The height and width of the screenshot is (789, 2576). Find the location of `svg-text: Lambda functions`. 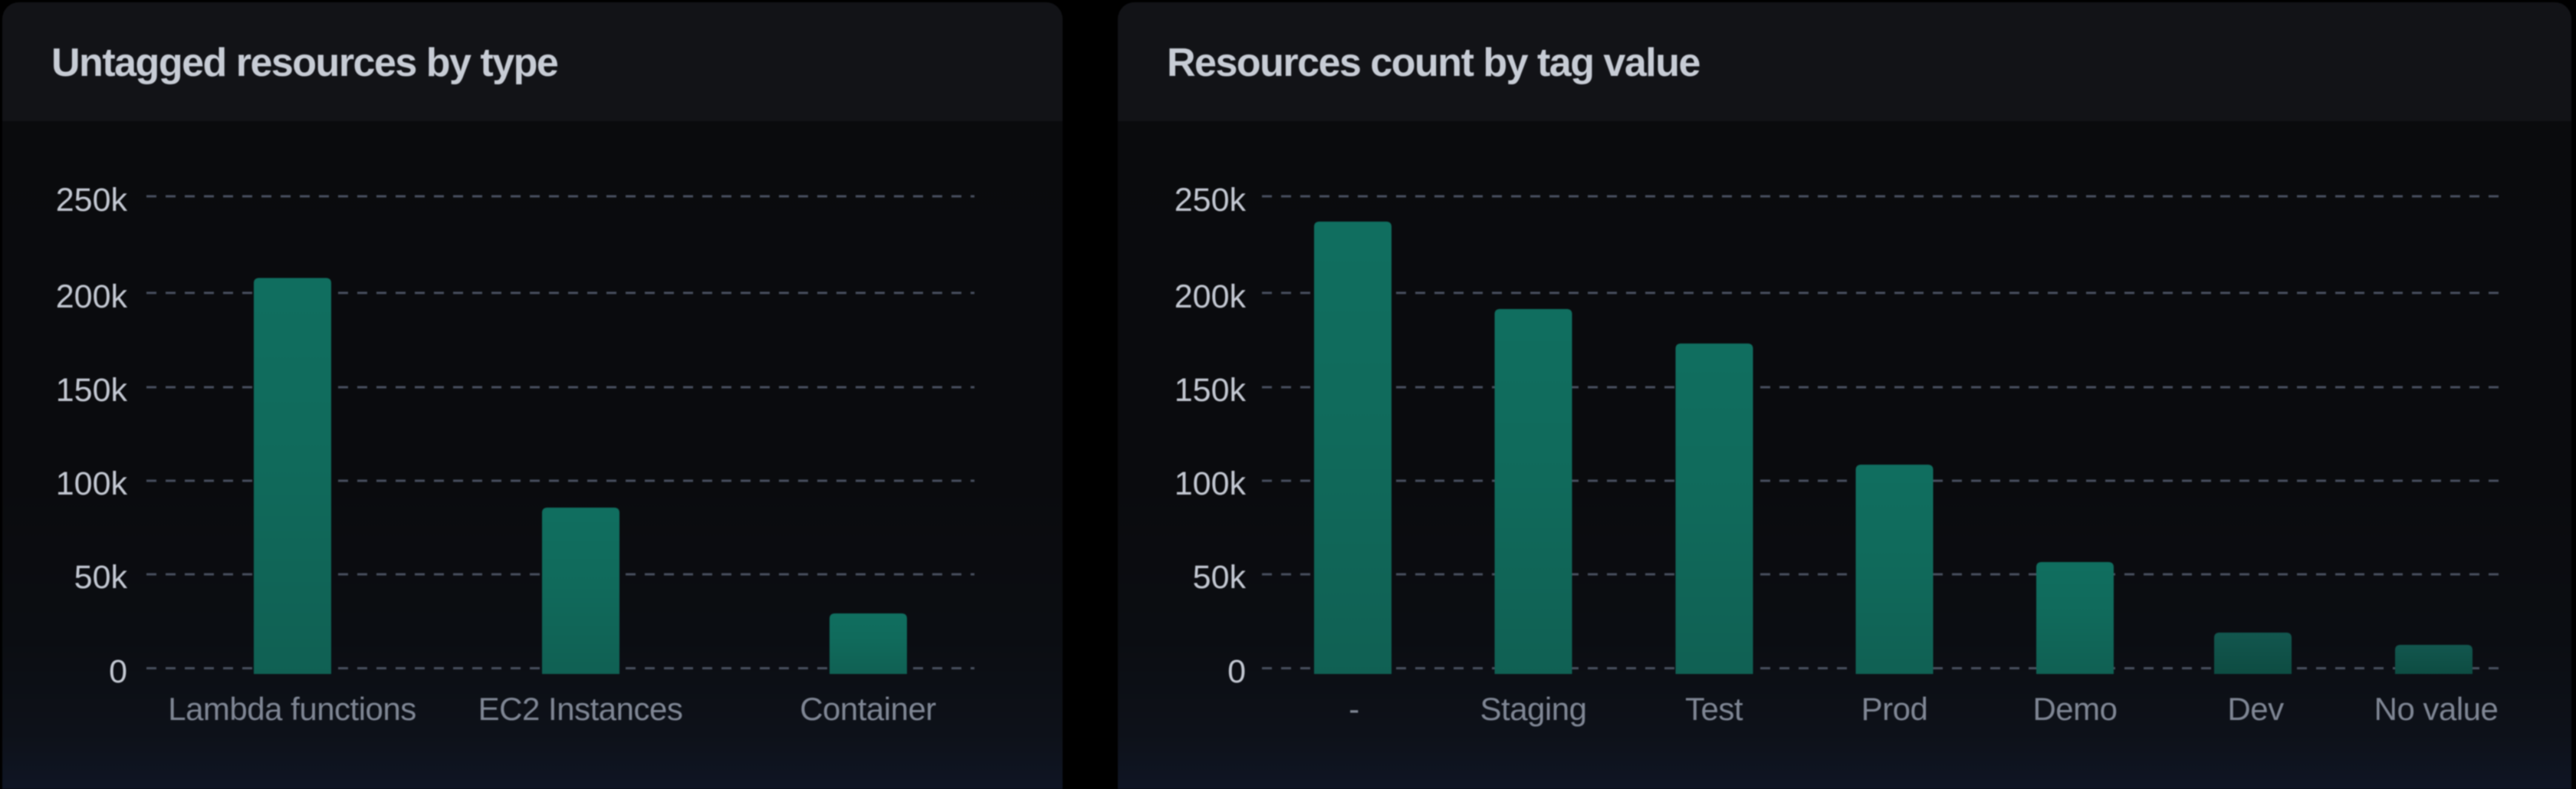

svg-text: Lambda functions is located at coordinates (292, 709).